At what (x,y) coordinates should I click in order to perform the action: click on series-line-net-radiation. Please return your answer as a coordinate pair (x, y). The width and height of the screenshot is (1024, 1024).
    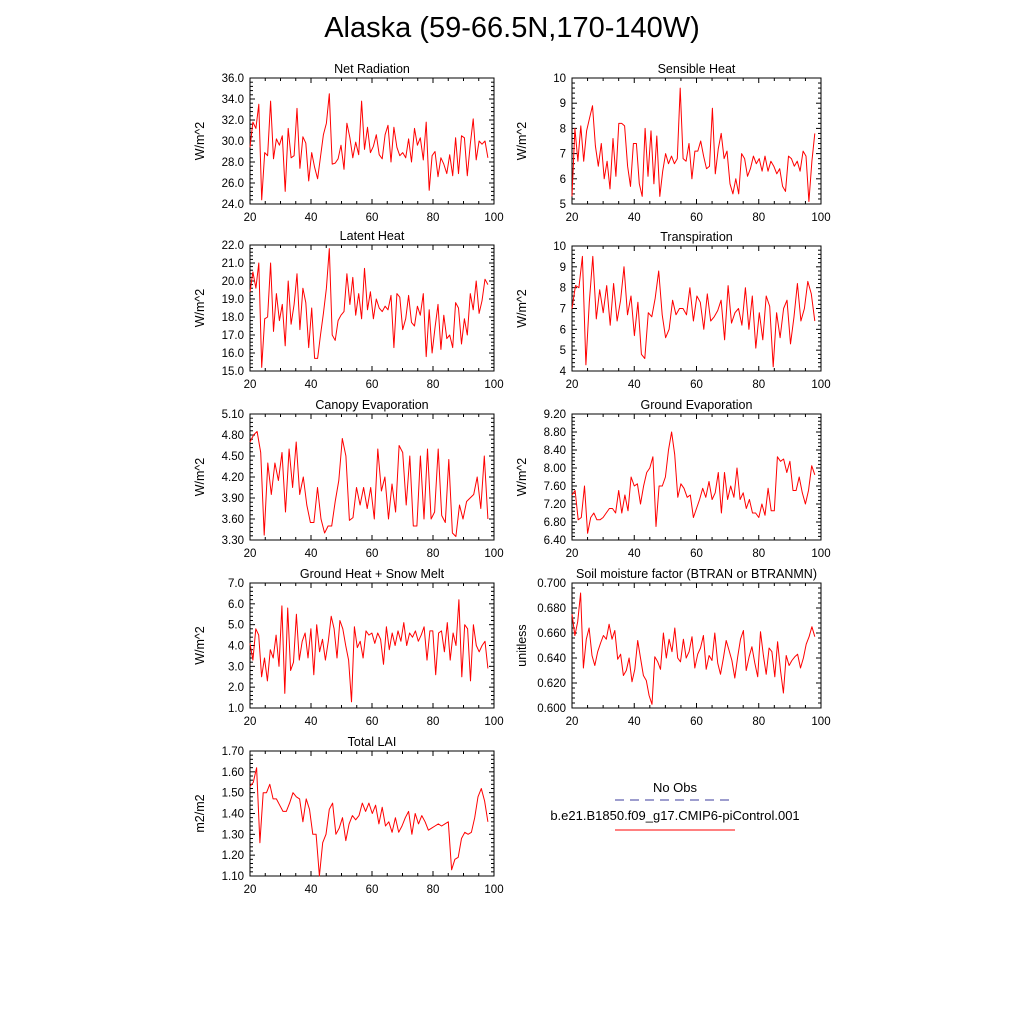
    Looking at the image, I should click on (369, 147).